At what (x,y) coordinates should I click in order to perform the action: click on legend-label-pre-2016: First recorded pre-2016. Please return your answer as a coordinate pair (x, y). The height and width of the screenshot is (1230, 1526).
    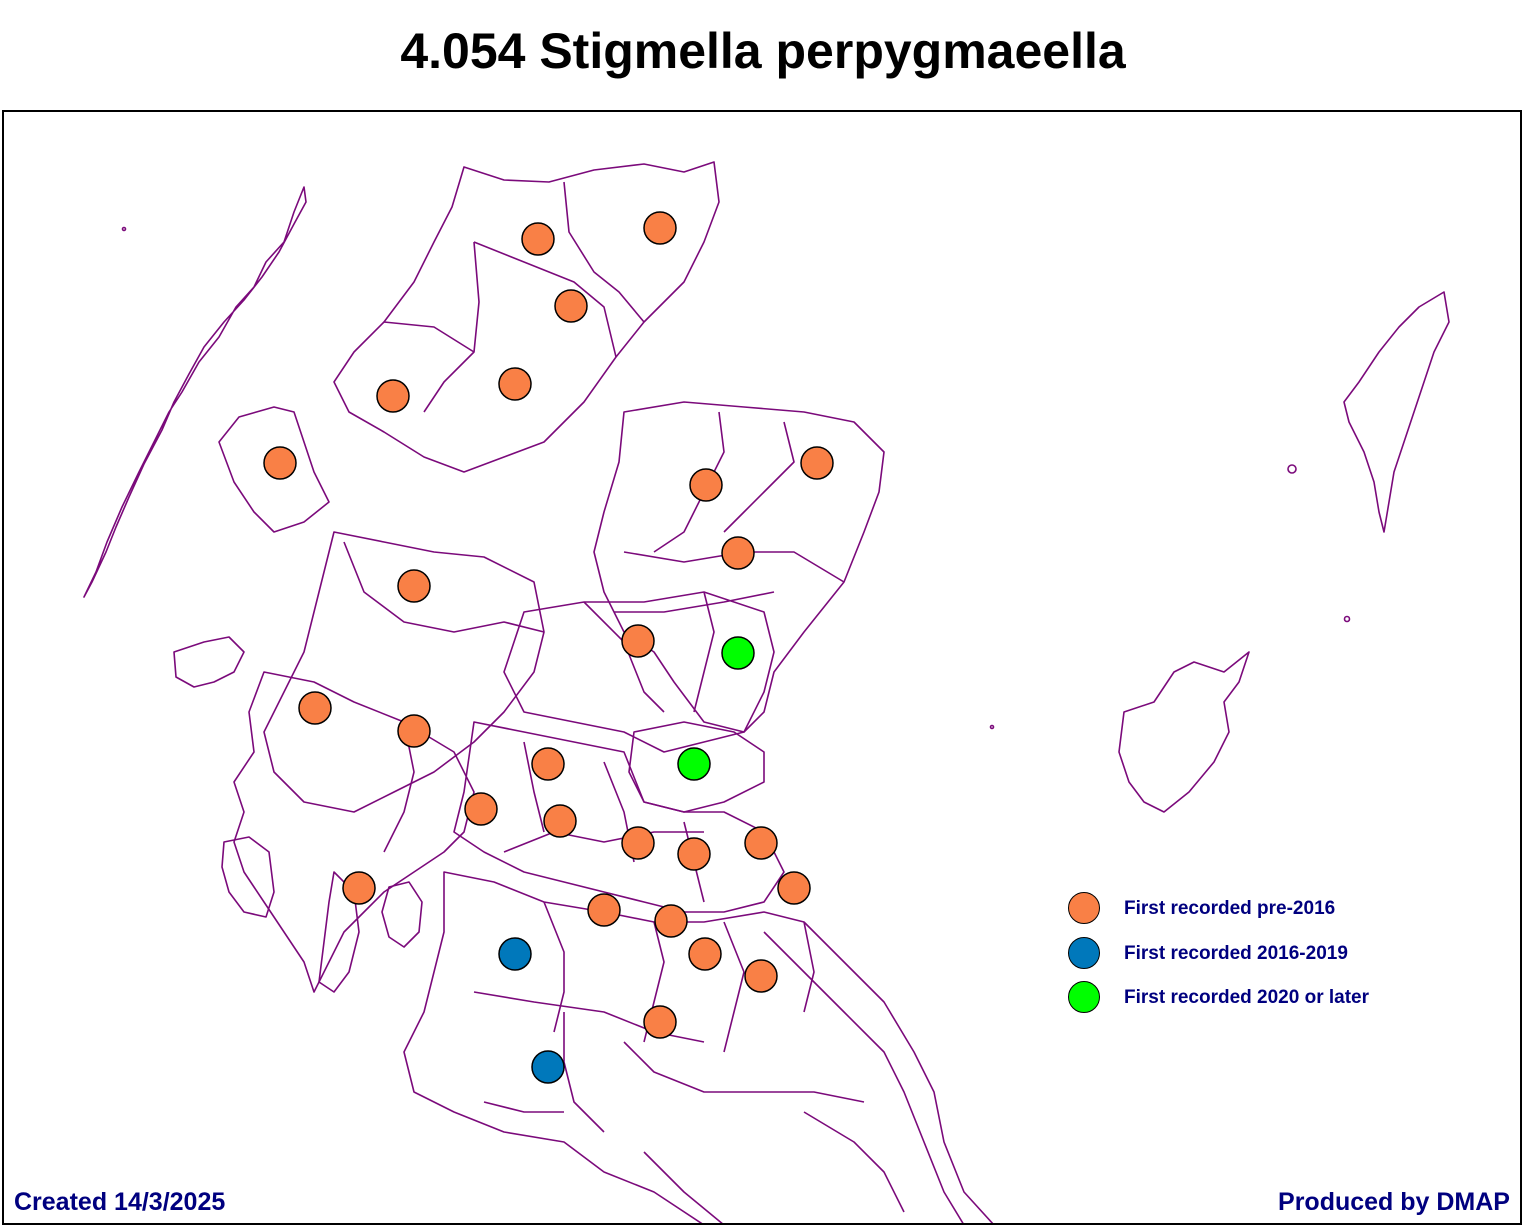
    Looking at the image, I should click on (1230, 908).